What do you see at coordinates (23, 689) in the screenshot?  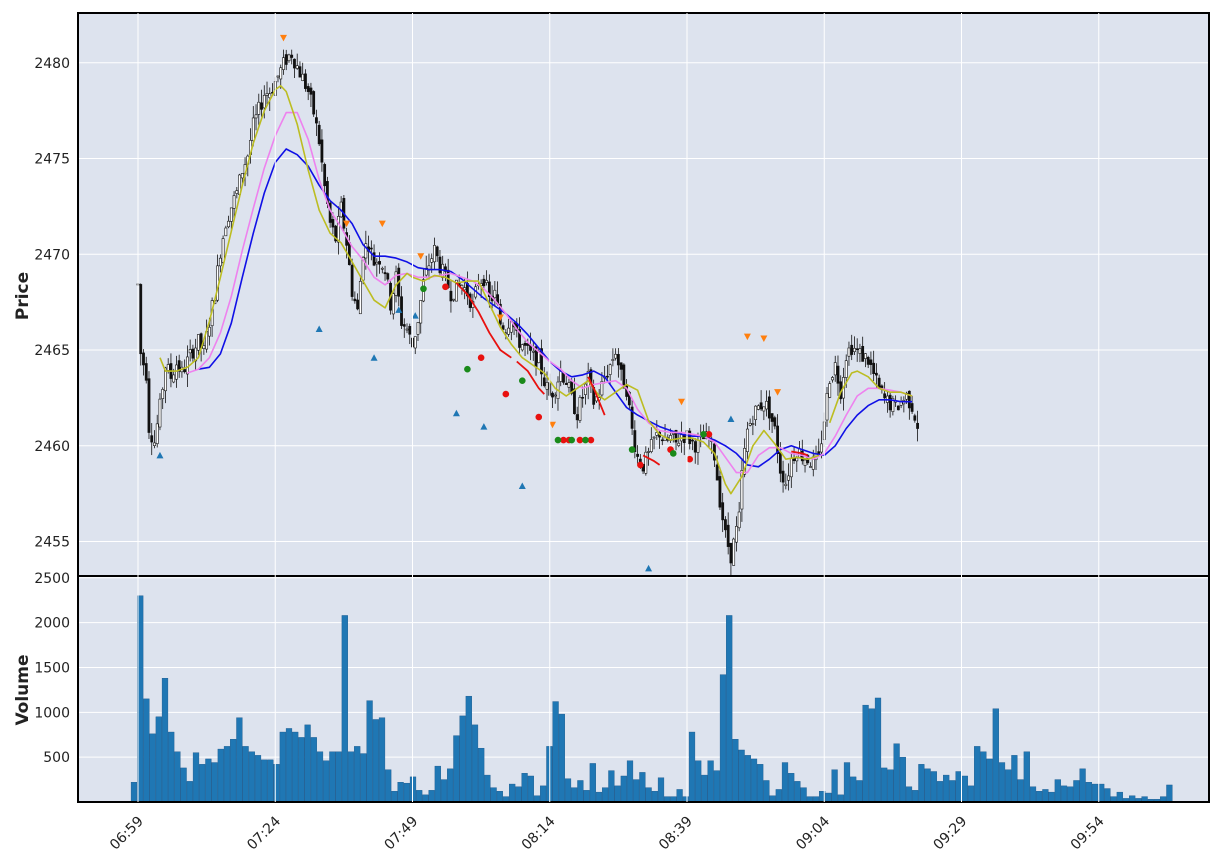 I see `volume-axis-title: Volume` at bounding box center [23, 689].